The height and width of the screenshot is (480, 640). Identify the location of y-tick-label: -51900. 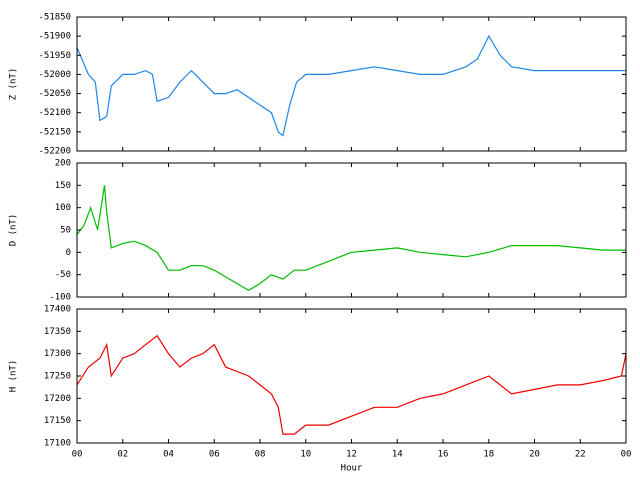
(54, 37).